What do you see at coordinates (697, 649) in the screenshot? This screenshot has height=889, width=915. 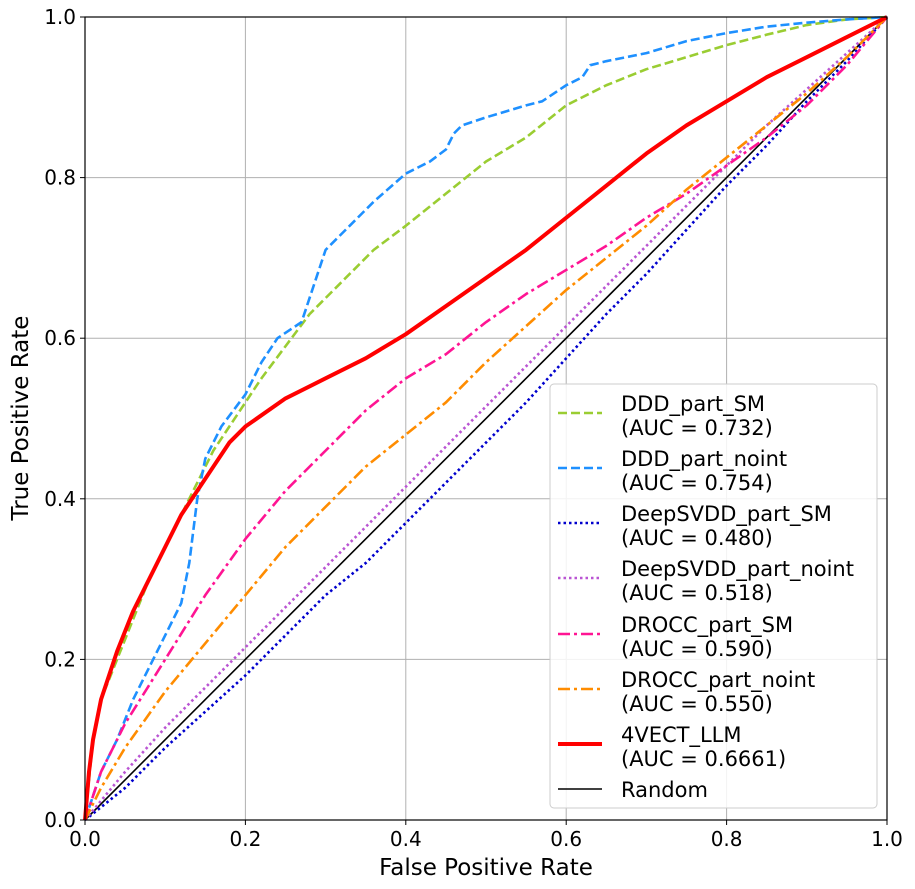 I see `legend-auc-drocc-part-sm: (AUC = 0.590)` at bounding box center [697, 649].